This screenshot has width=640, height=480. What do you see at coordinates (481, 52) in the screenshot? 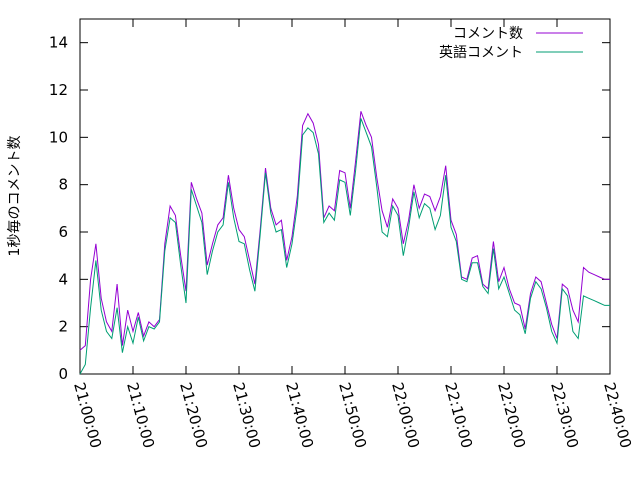
I see `legend-label-2: 英語コメント` at bounding box center [481, 52].